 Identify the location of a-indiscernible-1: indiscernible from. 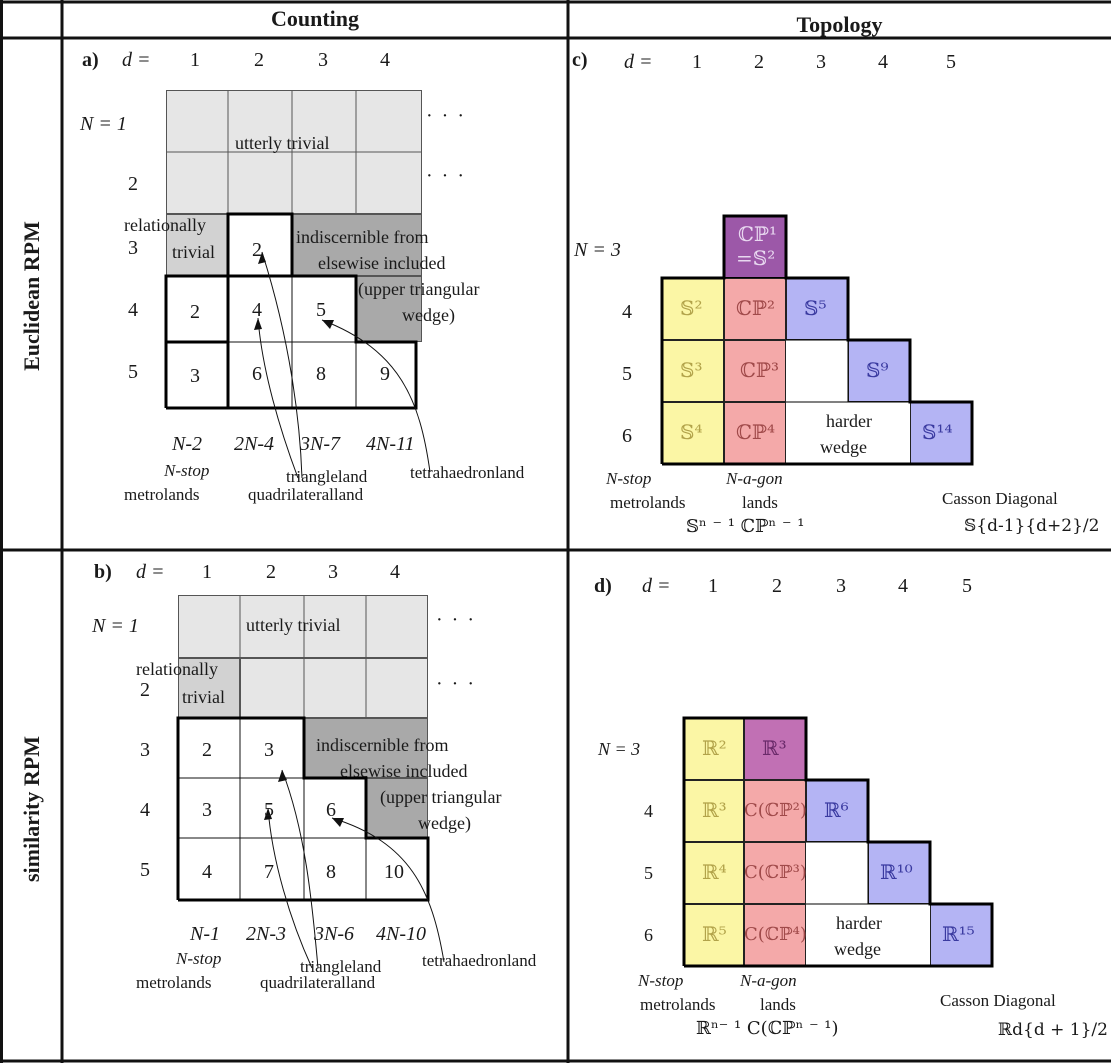
(362, 237).